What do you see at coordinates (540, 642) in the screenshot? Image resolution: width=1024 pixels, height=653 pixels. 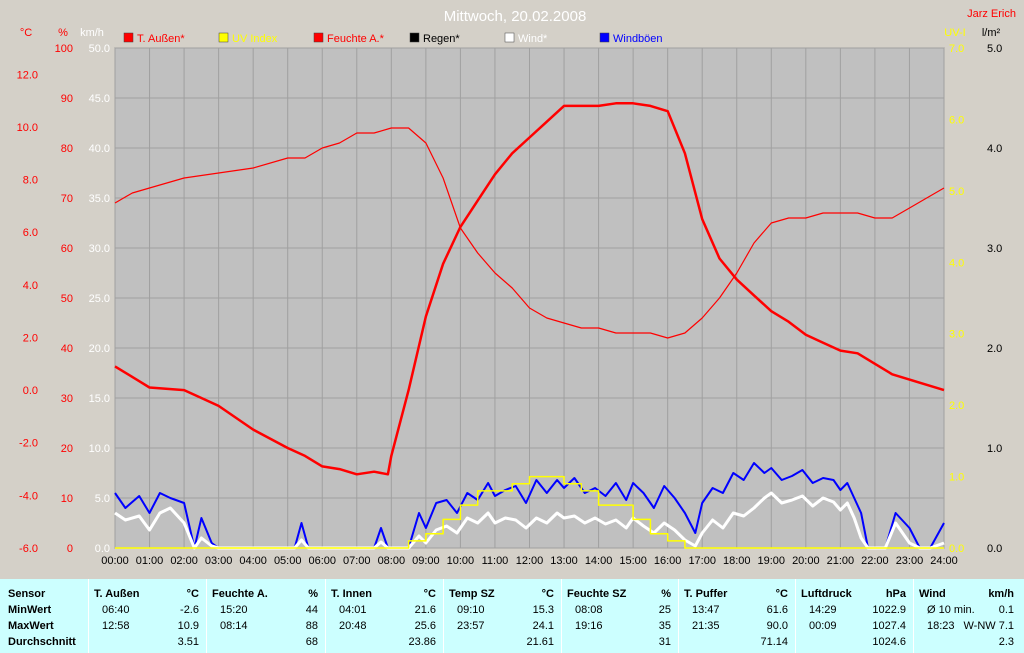 I see `average-value: 21.61` at bounding box center [540, 642].